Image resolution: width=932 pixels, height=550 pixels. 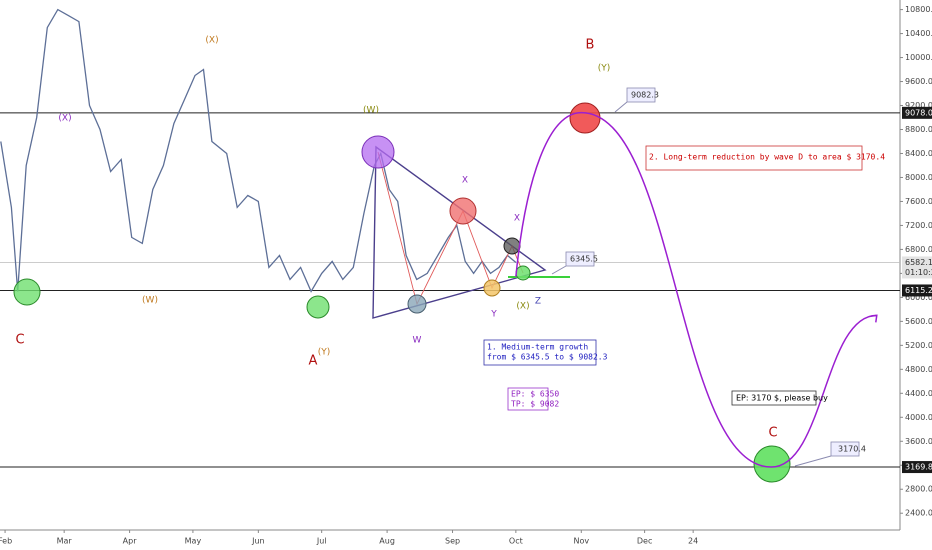 I want to click on y-tick-label: 7600.0, so click(x=918, y=201).